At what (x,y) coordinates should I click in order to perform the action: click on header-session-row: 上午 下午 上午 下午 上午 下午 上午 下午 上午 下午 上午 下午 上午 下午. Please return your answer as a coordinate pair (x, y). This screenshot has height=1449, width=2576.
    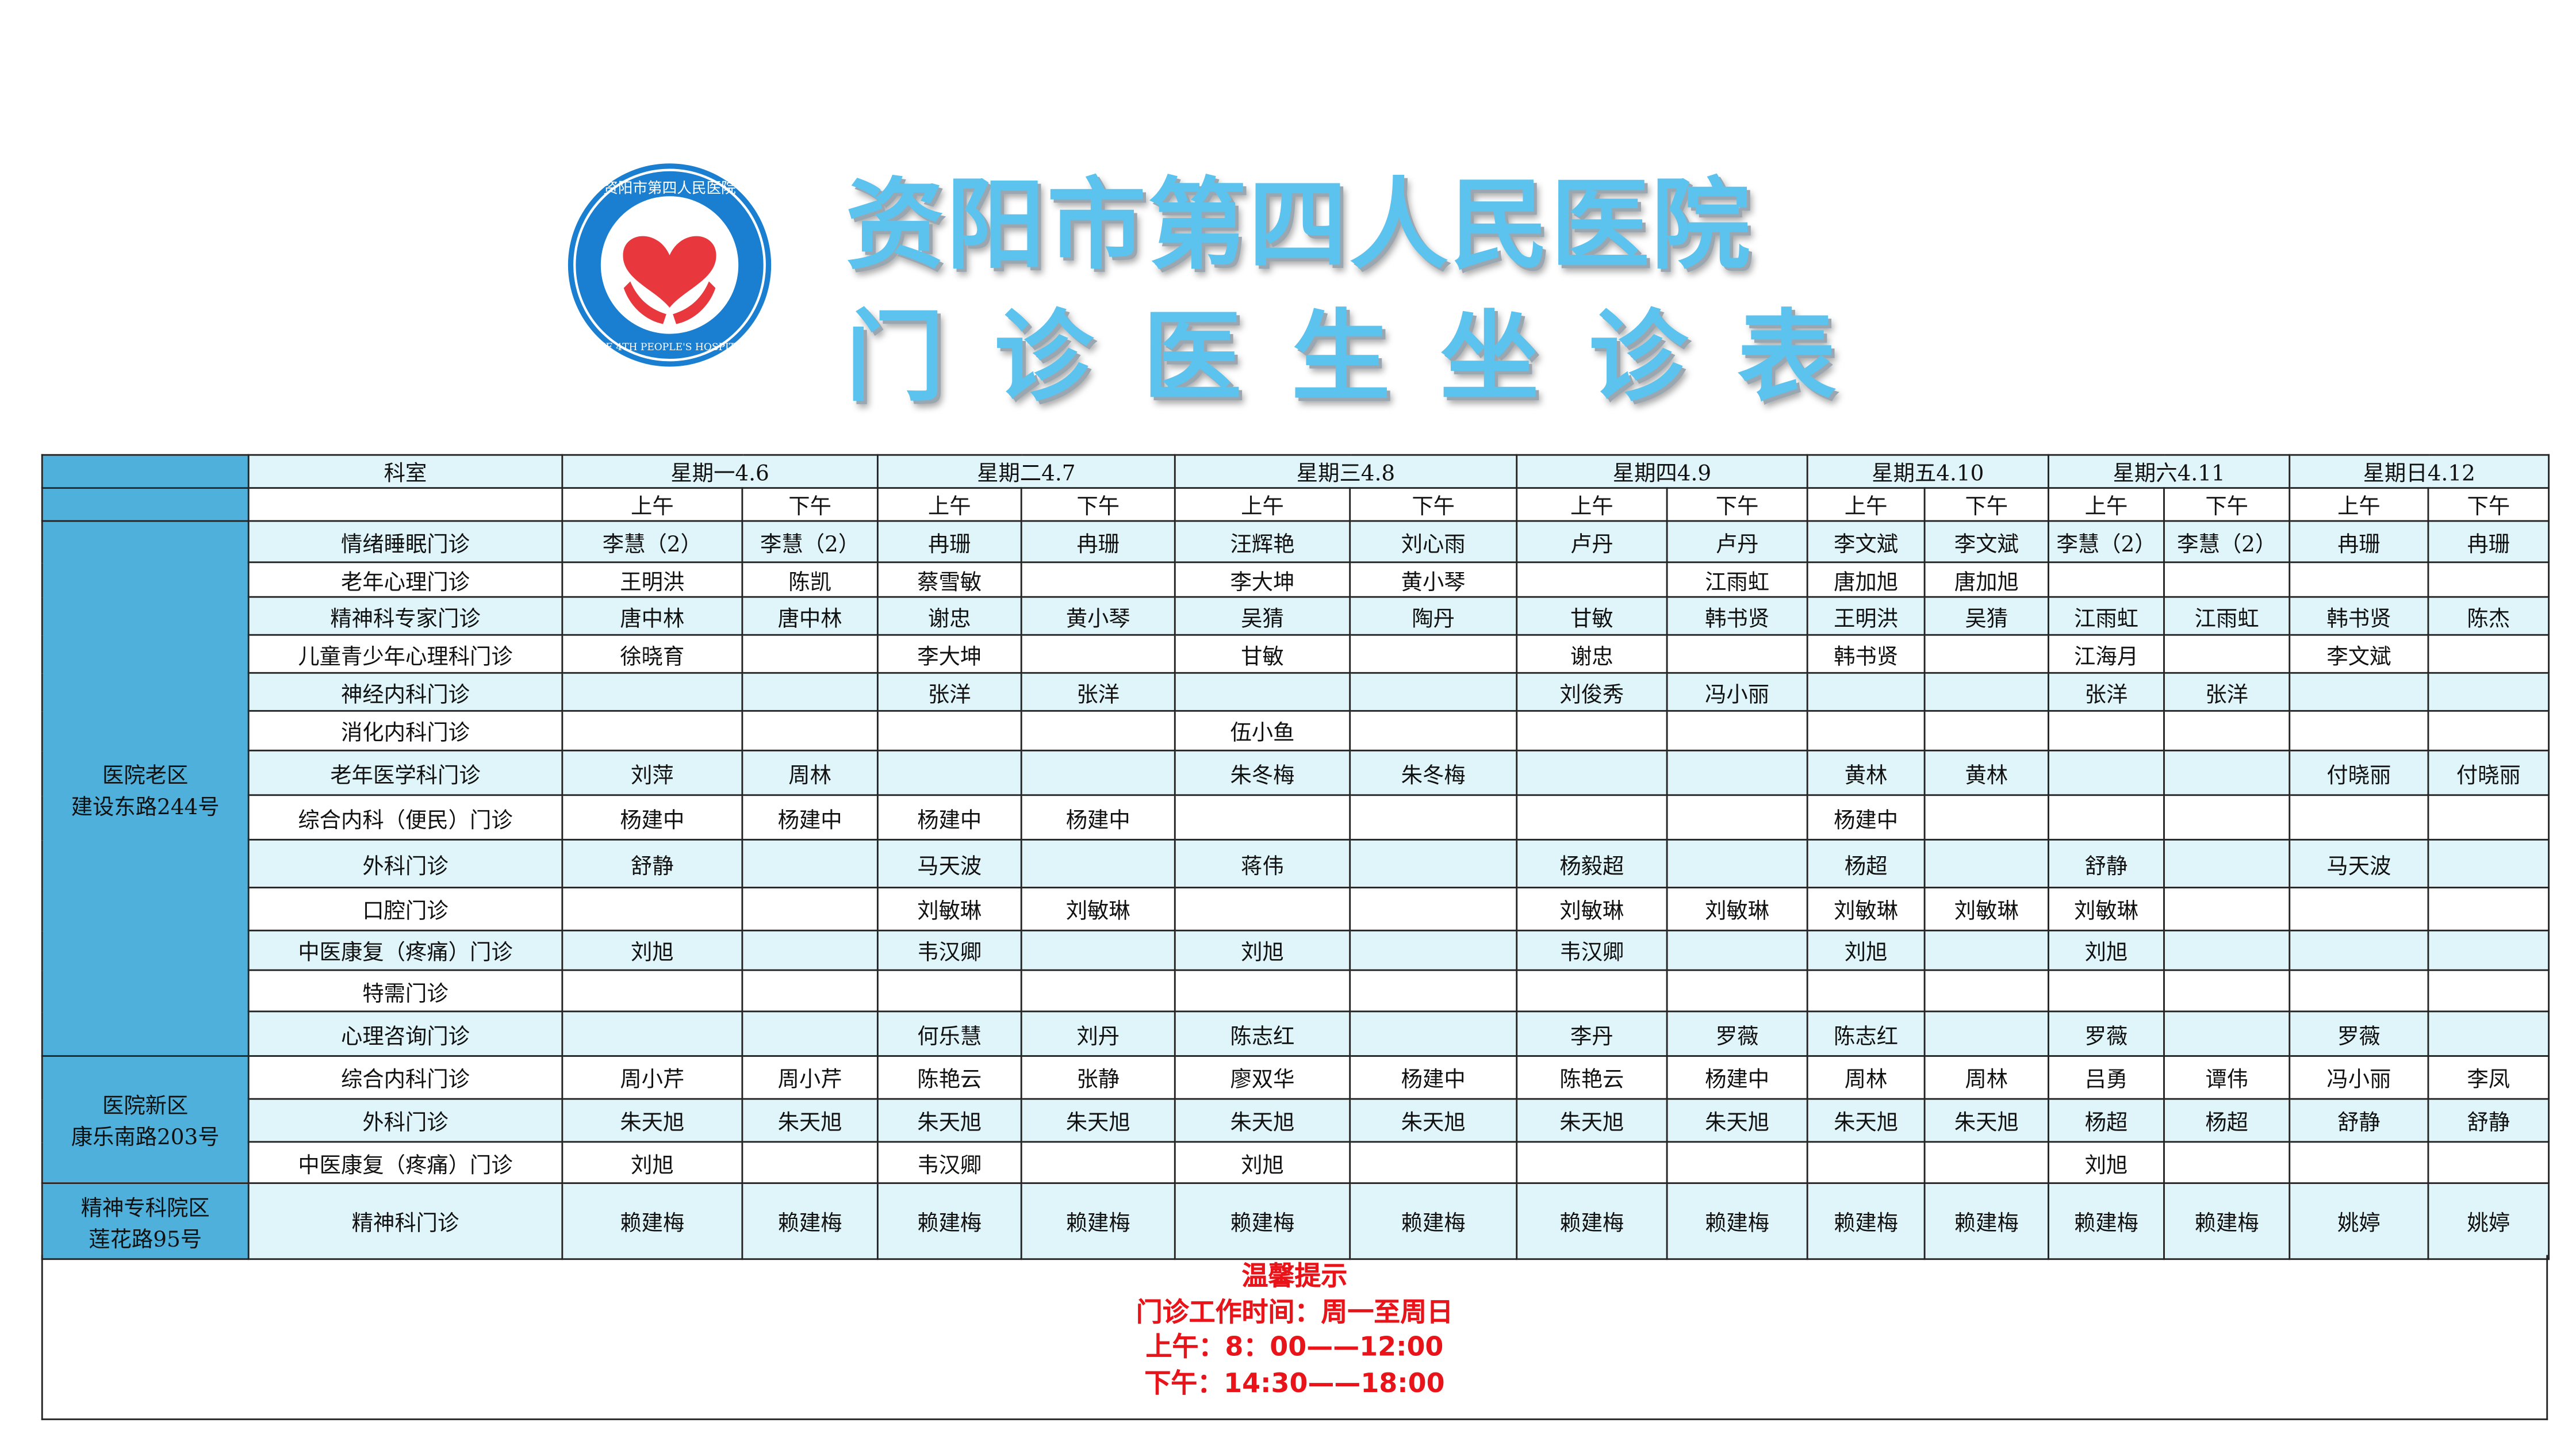
    Looking at the image, I should click on (1295, 504).